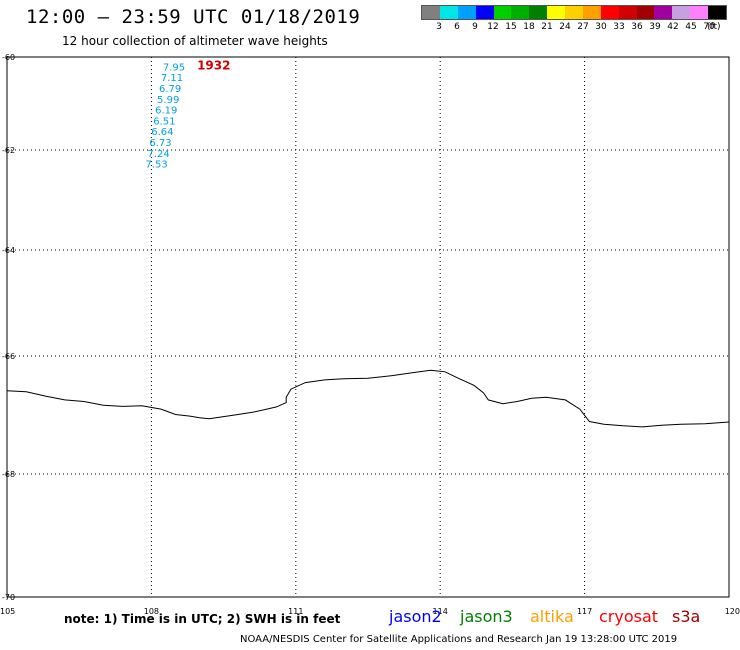 The image size is (740, 650). I want to click on antarctic-coastline, so click(368, 398).